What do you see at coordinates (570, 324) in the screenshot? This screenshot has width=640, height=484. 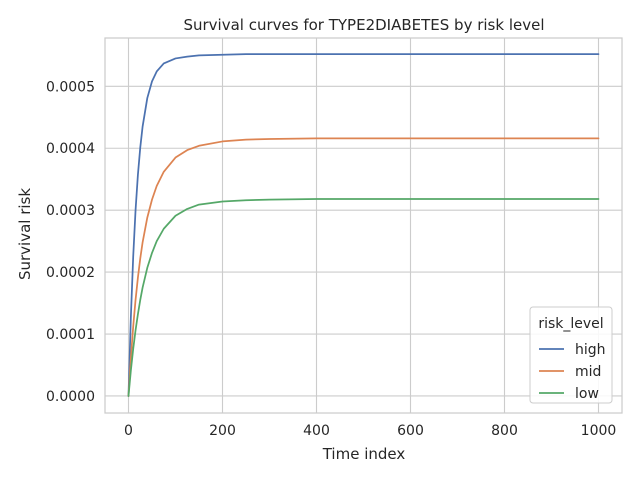 I see `legend-title: risk_level` at bounding box center [570, 324].